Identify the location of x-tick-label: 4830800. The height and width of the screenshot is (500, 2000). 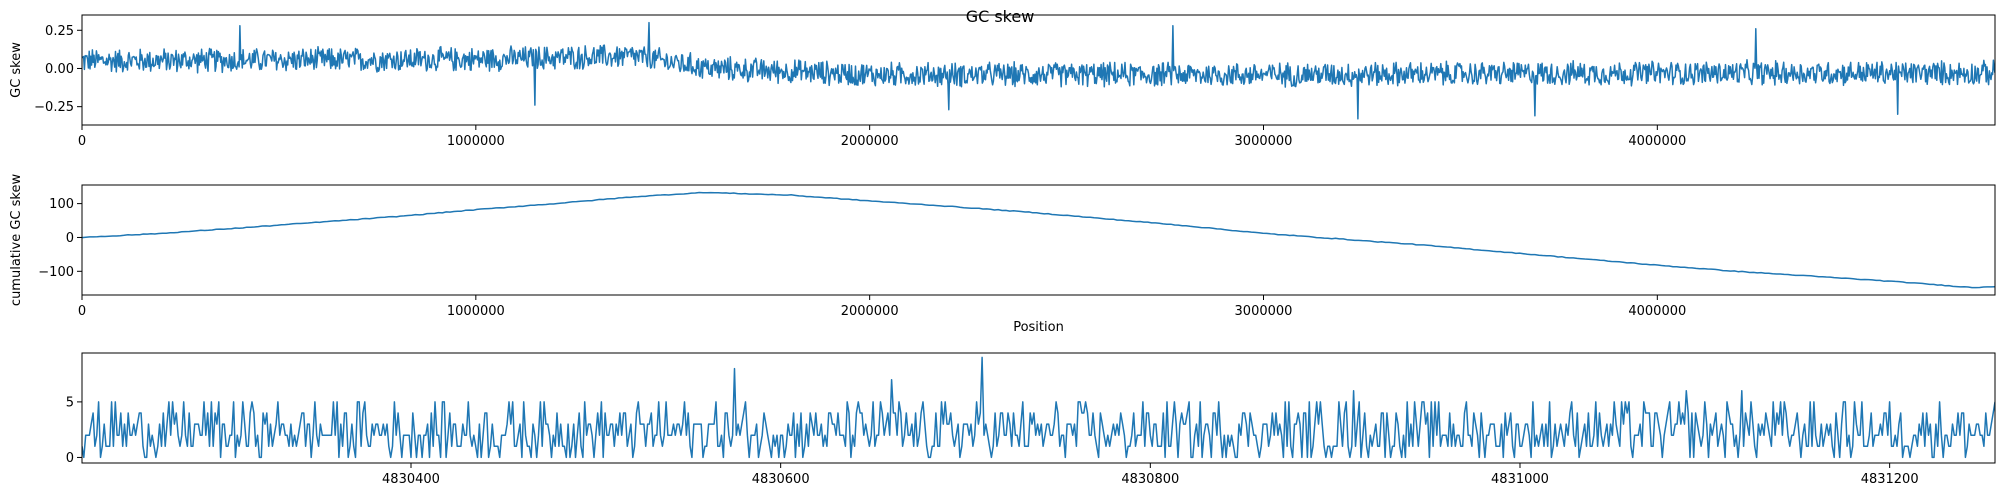
(1150, 479).